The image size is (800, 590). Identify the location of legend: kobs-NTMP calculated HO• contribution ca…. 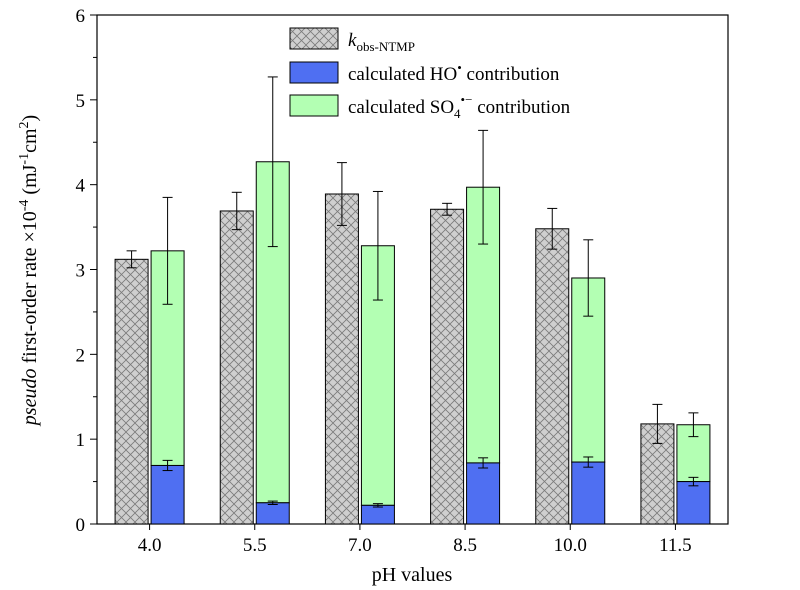
(430, 74).